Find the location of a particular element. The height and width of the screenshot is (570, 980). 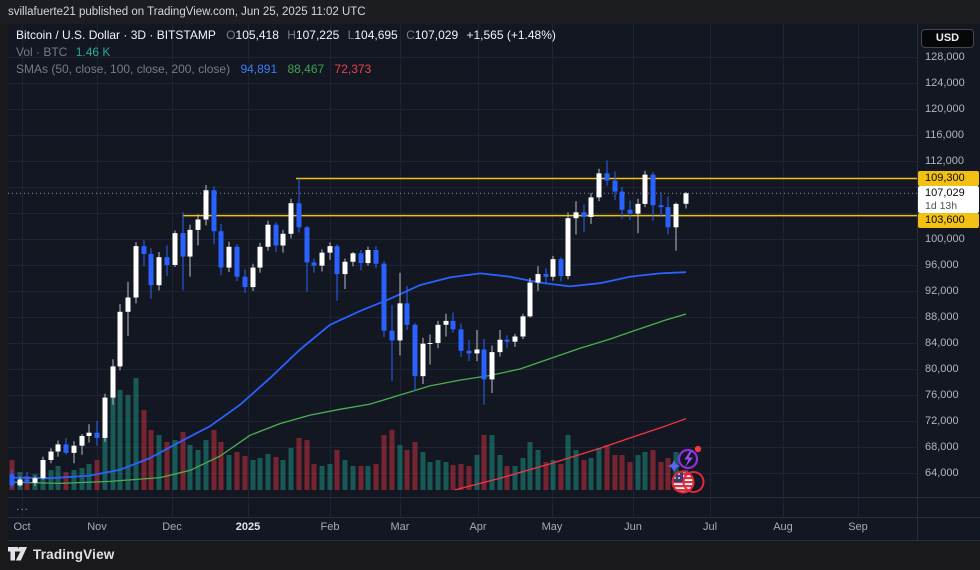

sparkle-star-icon is located at coordinates (674, 466).